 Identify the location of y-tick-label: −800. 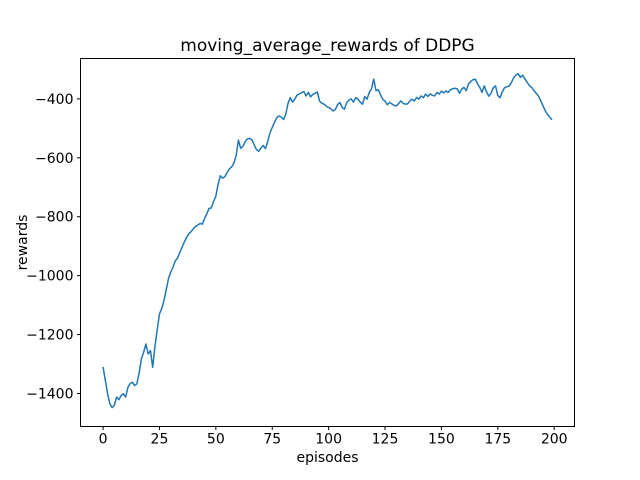
(54, 218).